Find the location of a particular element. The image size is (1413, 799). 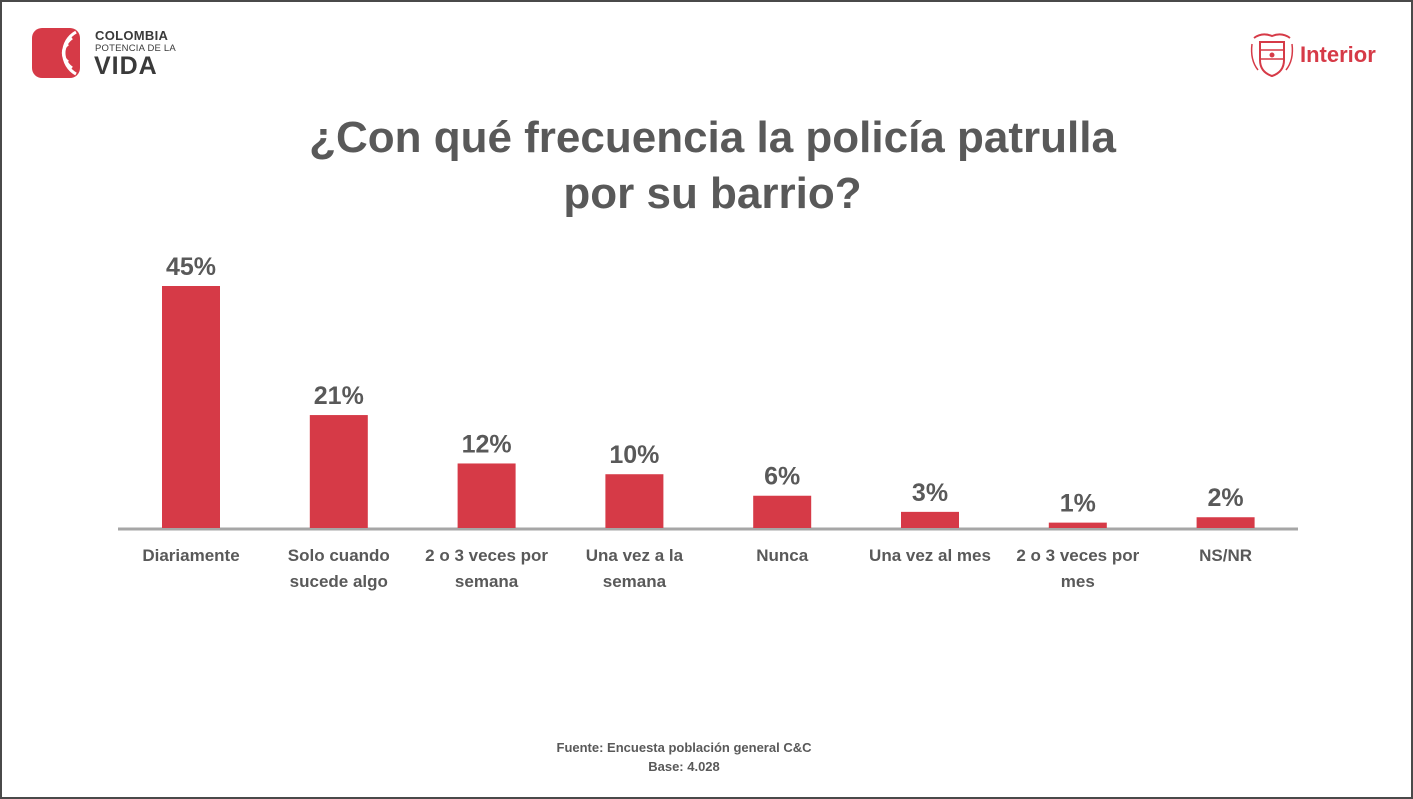

data-label-6: 1% is located at coordinates (1078, 504).